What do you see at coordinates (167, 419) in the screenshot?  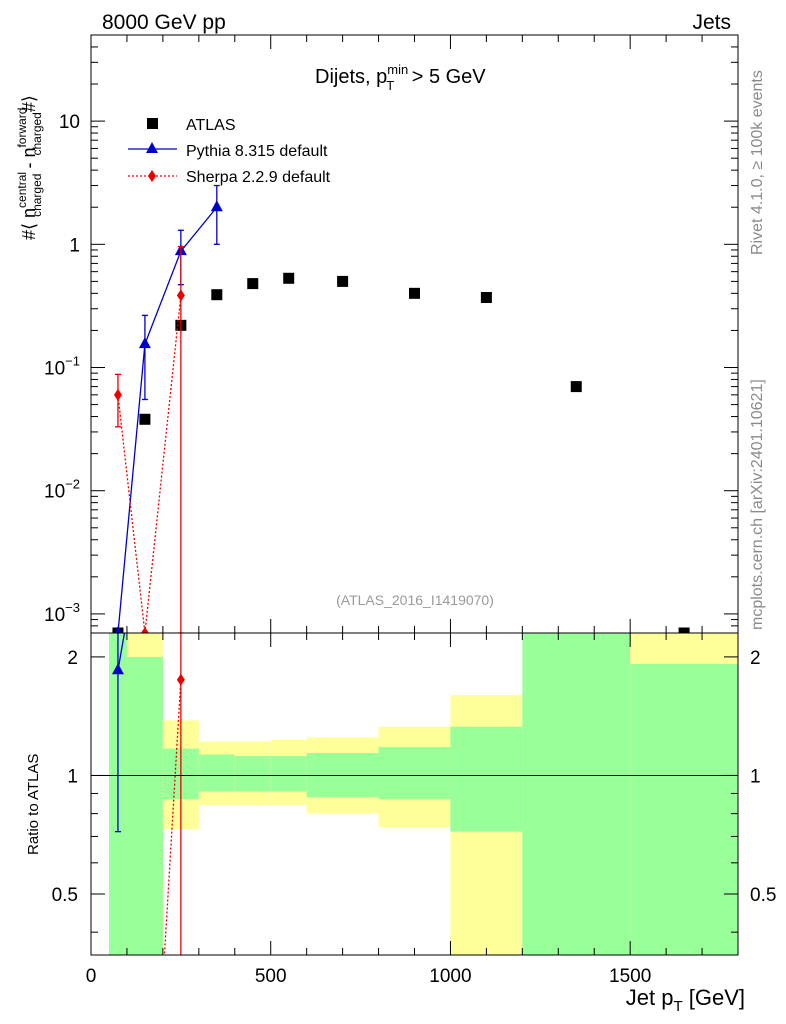 I see `series-line-pythia` at bounding box center [167, 419].